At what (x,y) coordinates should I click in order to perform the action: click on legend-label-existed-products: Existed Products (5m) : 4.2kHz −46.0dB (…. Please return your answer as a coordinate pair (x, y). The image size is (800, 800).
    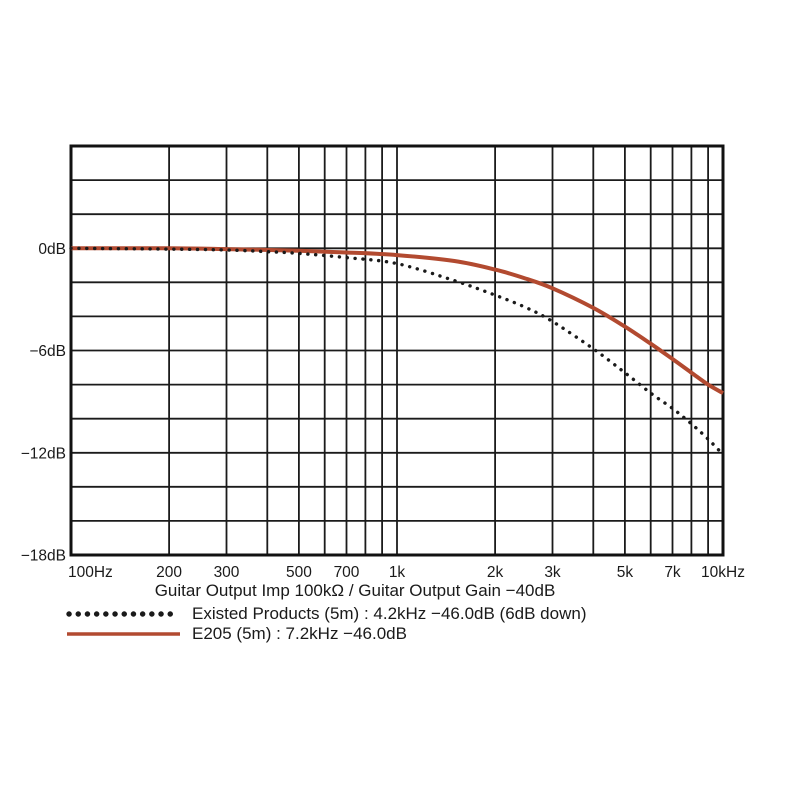
    Looking at the image, I should click on (389, 613).